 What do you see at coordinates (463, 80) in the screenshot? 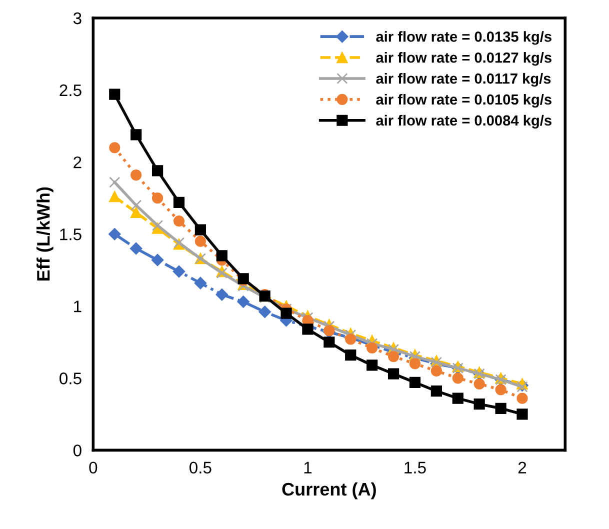
I see `legend-label: air flow rate = 0.0117 kg/s` at bounding box center [463, 80].